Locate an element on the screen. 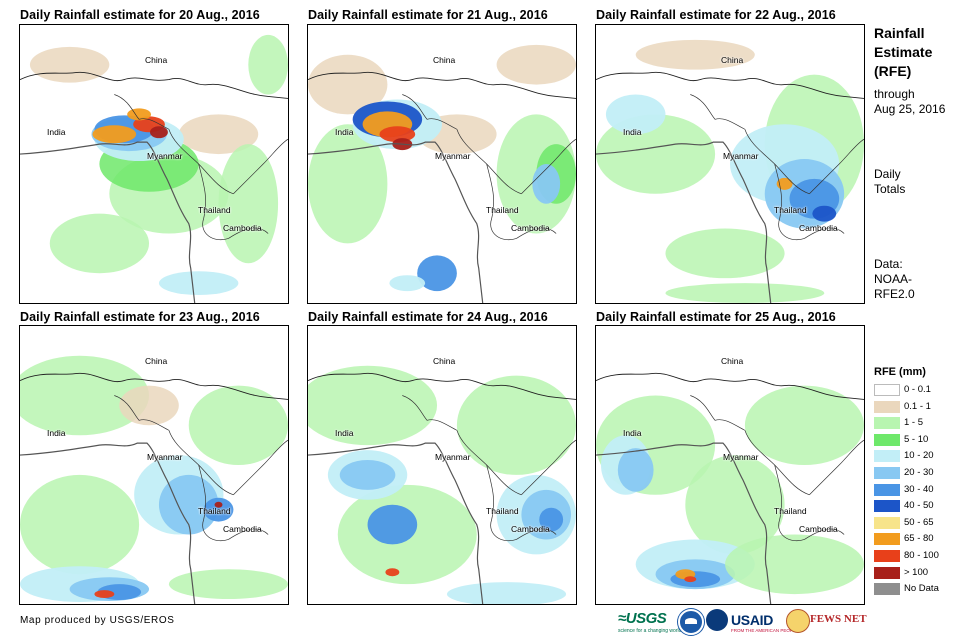 The width and height of the screenshot is (967, 639). legend-label: 30 - 40 is located at coordinates (919, 489).